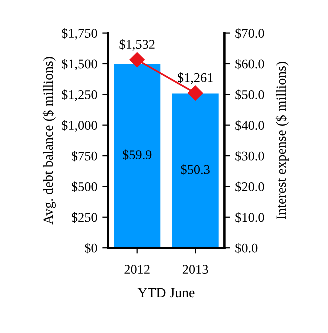 The width and height of the screenshot is (328, 333). What do you see at coordinates (250, 33) in the screenshot?
I see `y2-tick-label: $70.0` at bounding box center [250, 33].